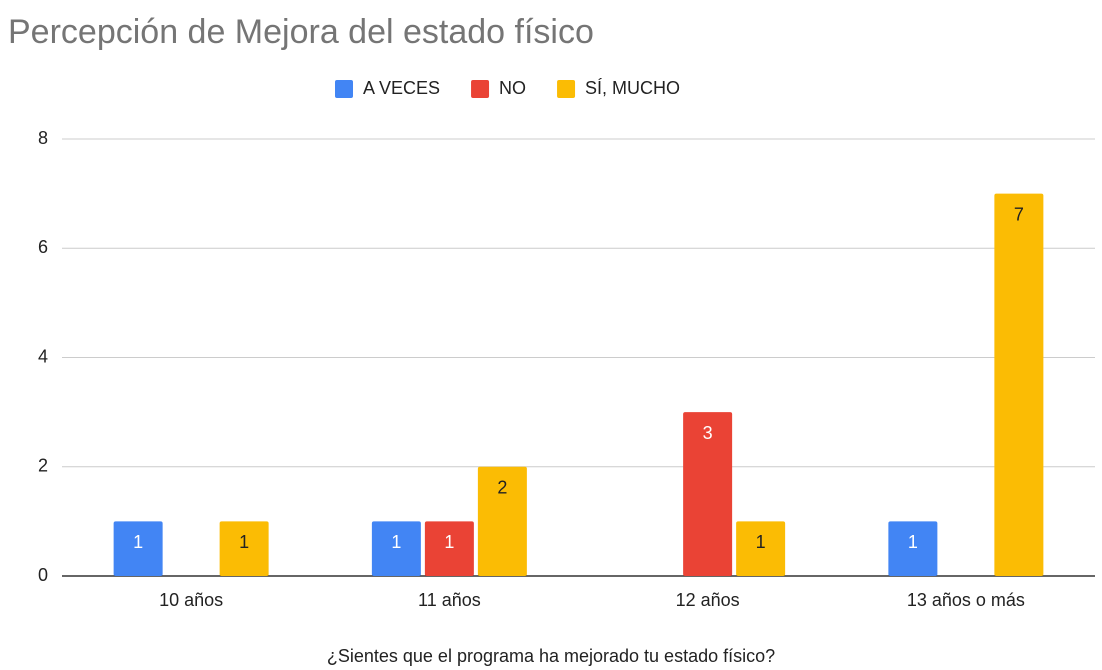 The image size is (1102, 670). What do you see at coordinates (401, 88) in the screenshot?
I see `legend-label: A VECES` at bounding box center [401, 88].